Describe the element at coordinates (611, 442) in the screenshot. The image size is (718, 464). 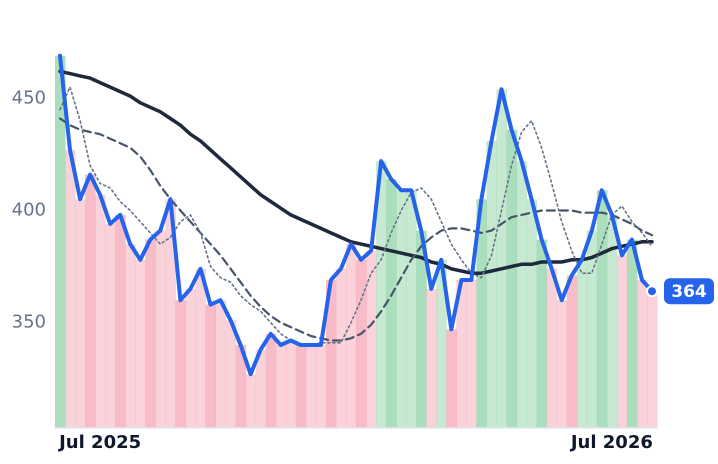
I see `x-tick-label: Jul 2026` at that location.